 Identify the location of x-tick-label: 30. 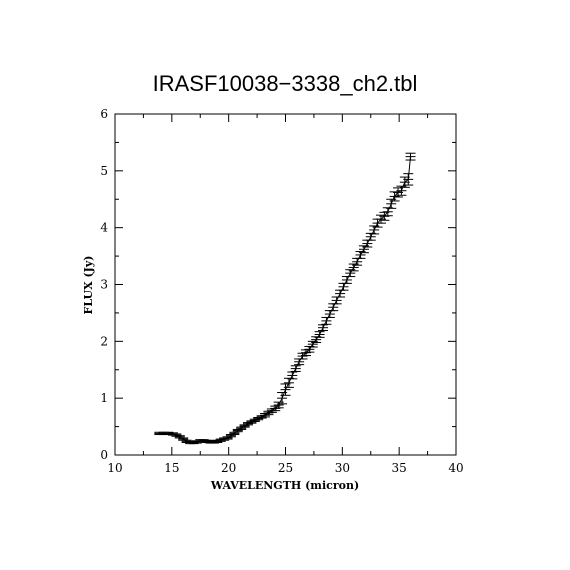
(342, 468).